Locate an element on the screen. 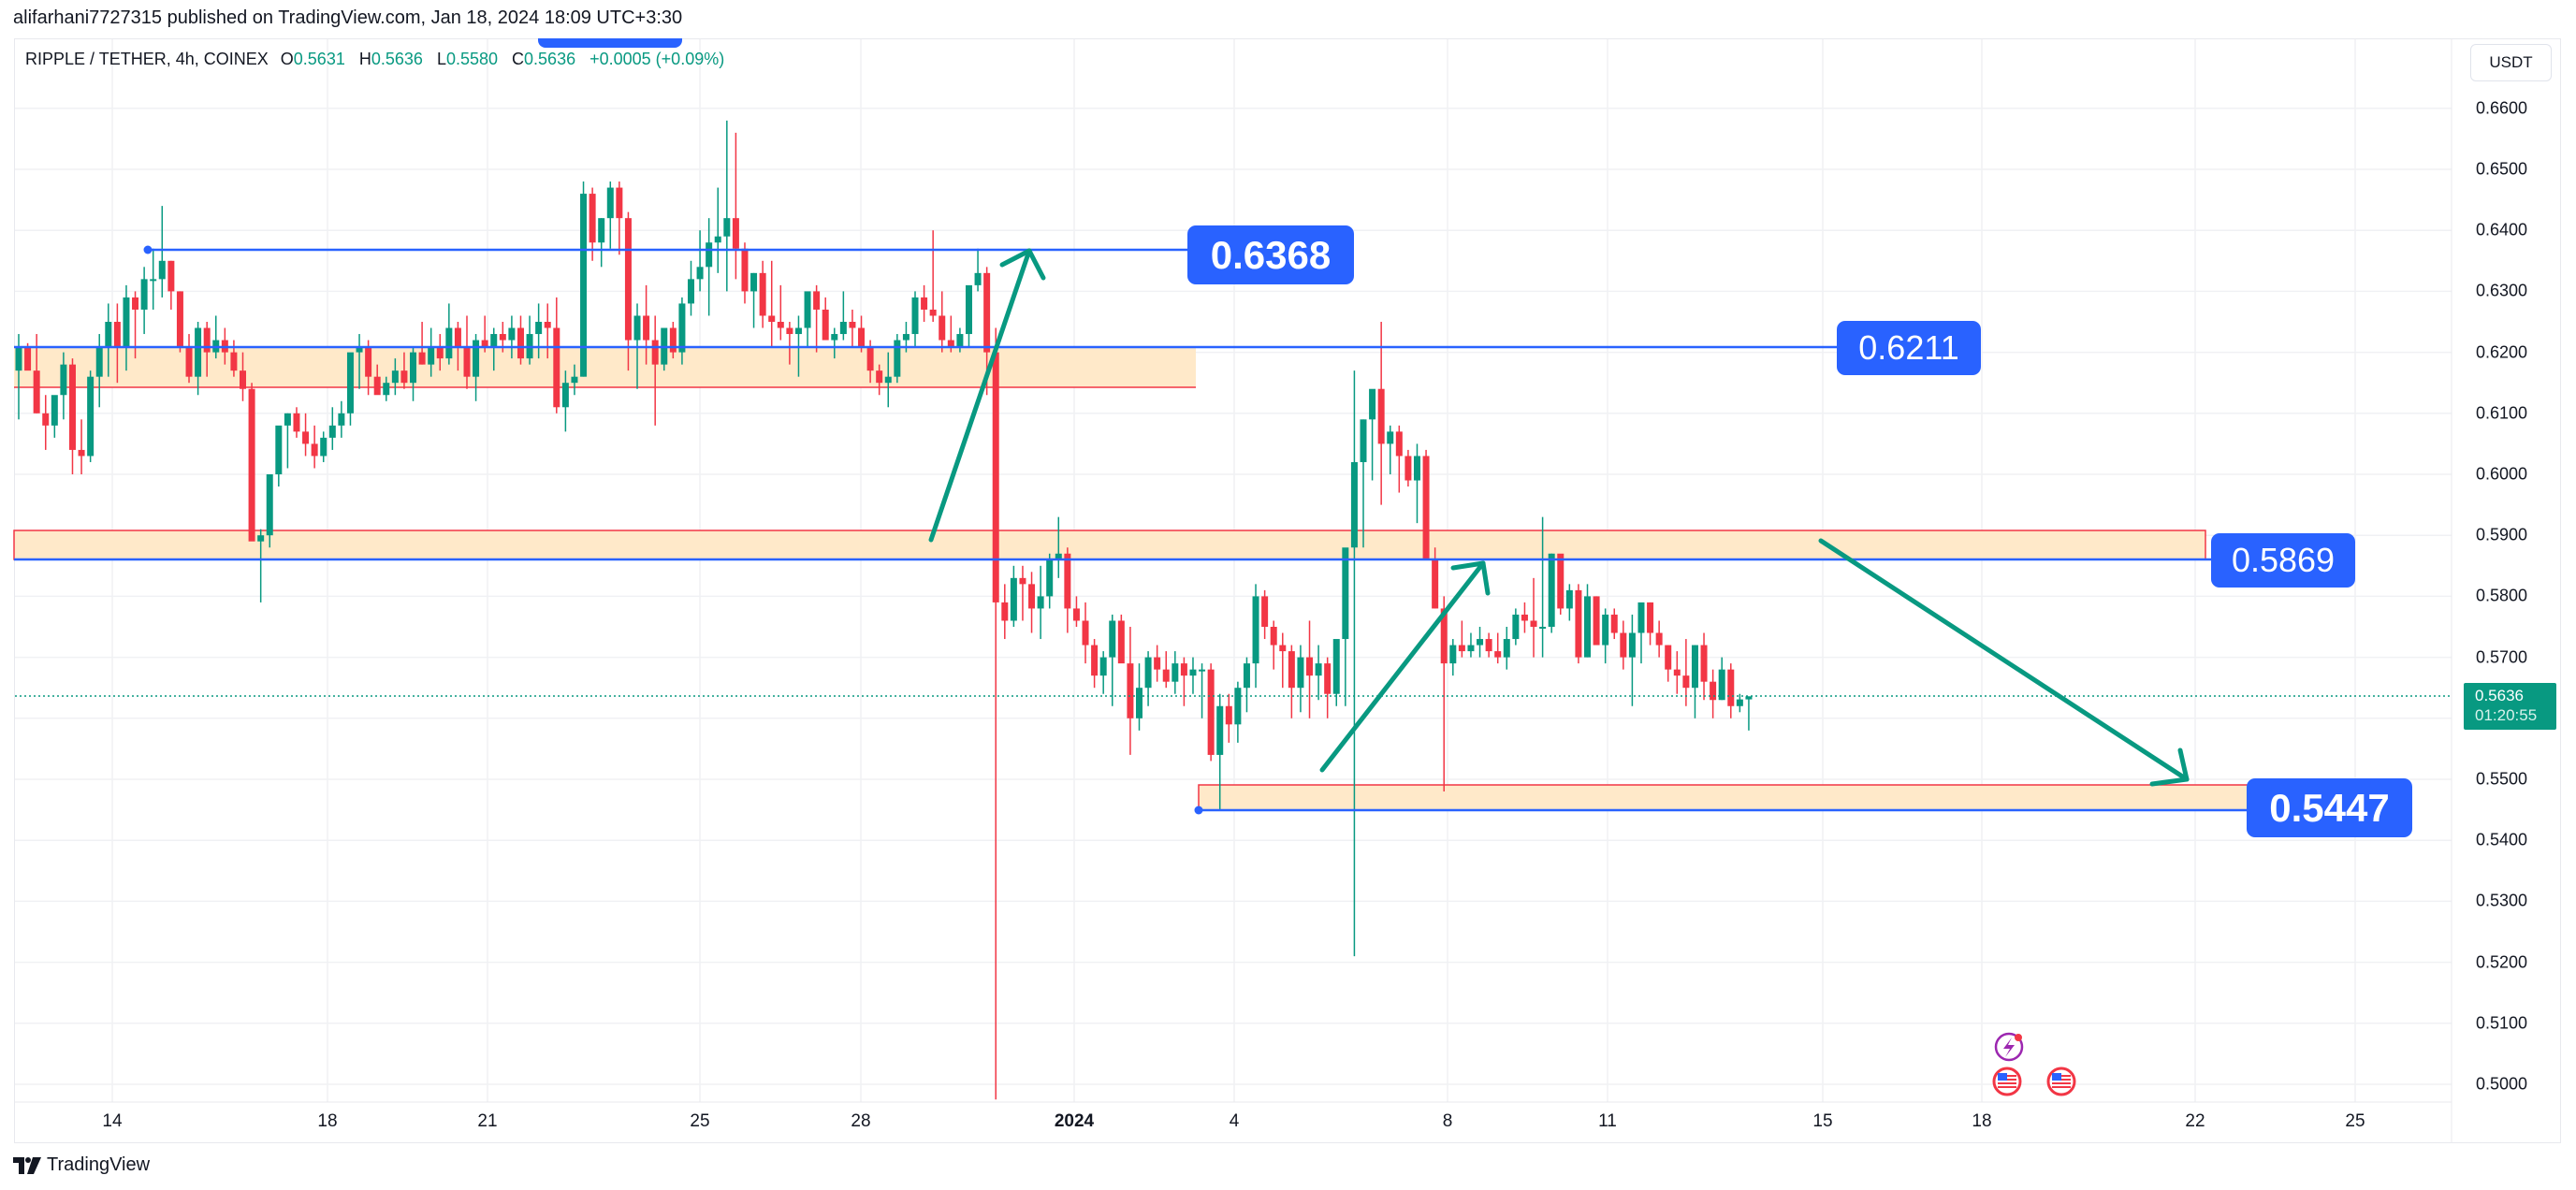 Image resolution: width=2576 pixels, height=1190 pixels. tradingview-footer: TradingView is located at coordinates (81, 1165).